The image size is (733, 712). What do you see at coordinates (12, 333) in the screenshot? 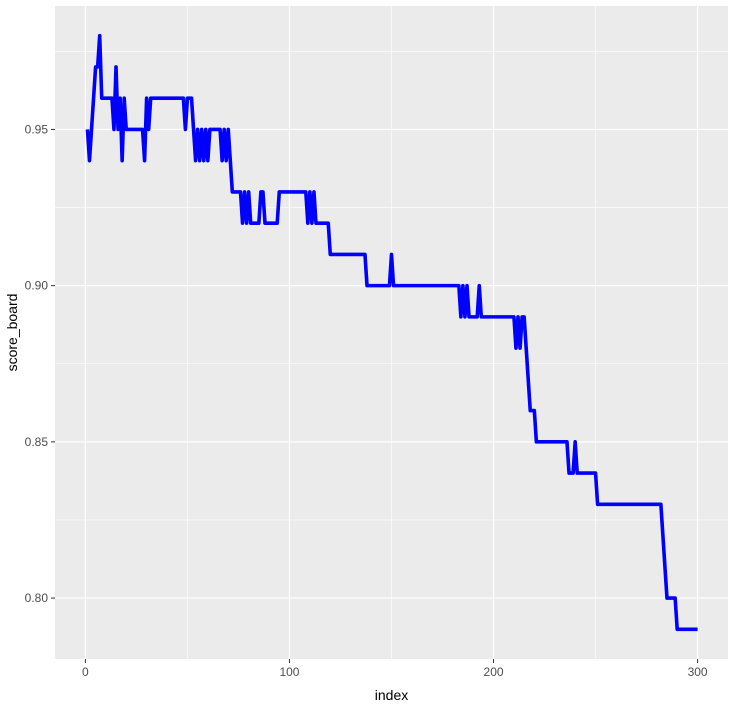
I see `y-axis-title: score_board` at bounding box center [12, 333].